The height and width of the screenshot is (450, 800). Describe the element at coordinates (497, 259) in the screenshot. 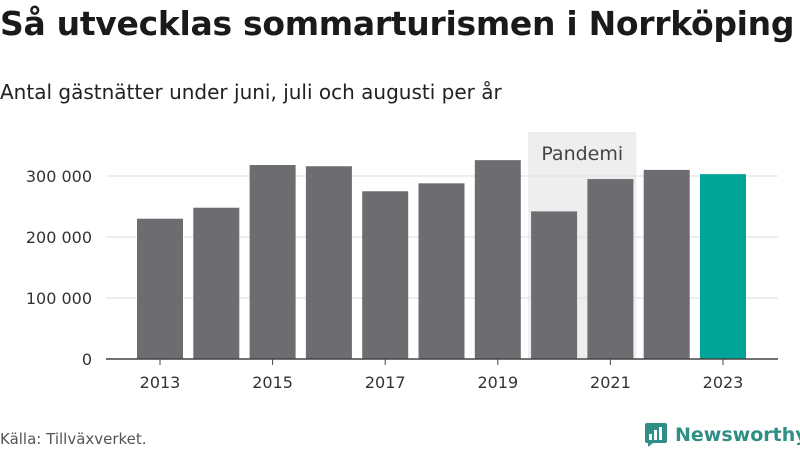

I see `bar-2019` at that location.